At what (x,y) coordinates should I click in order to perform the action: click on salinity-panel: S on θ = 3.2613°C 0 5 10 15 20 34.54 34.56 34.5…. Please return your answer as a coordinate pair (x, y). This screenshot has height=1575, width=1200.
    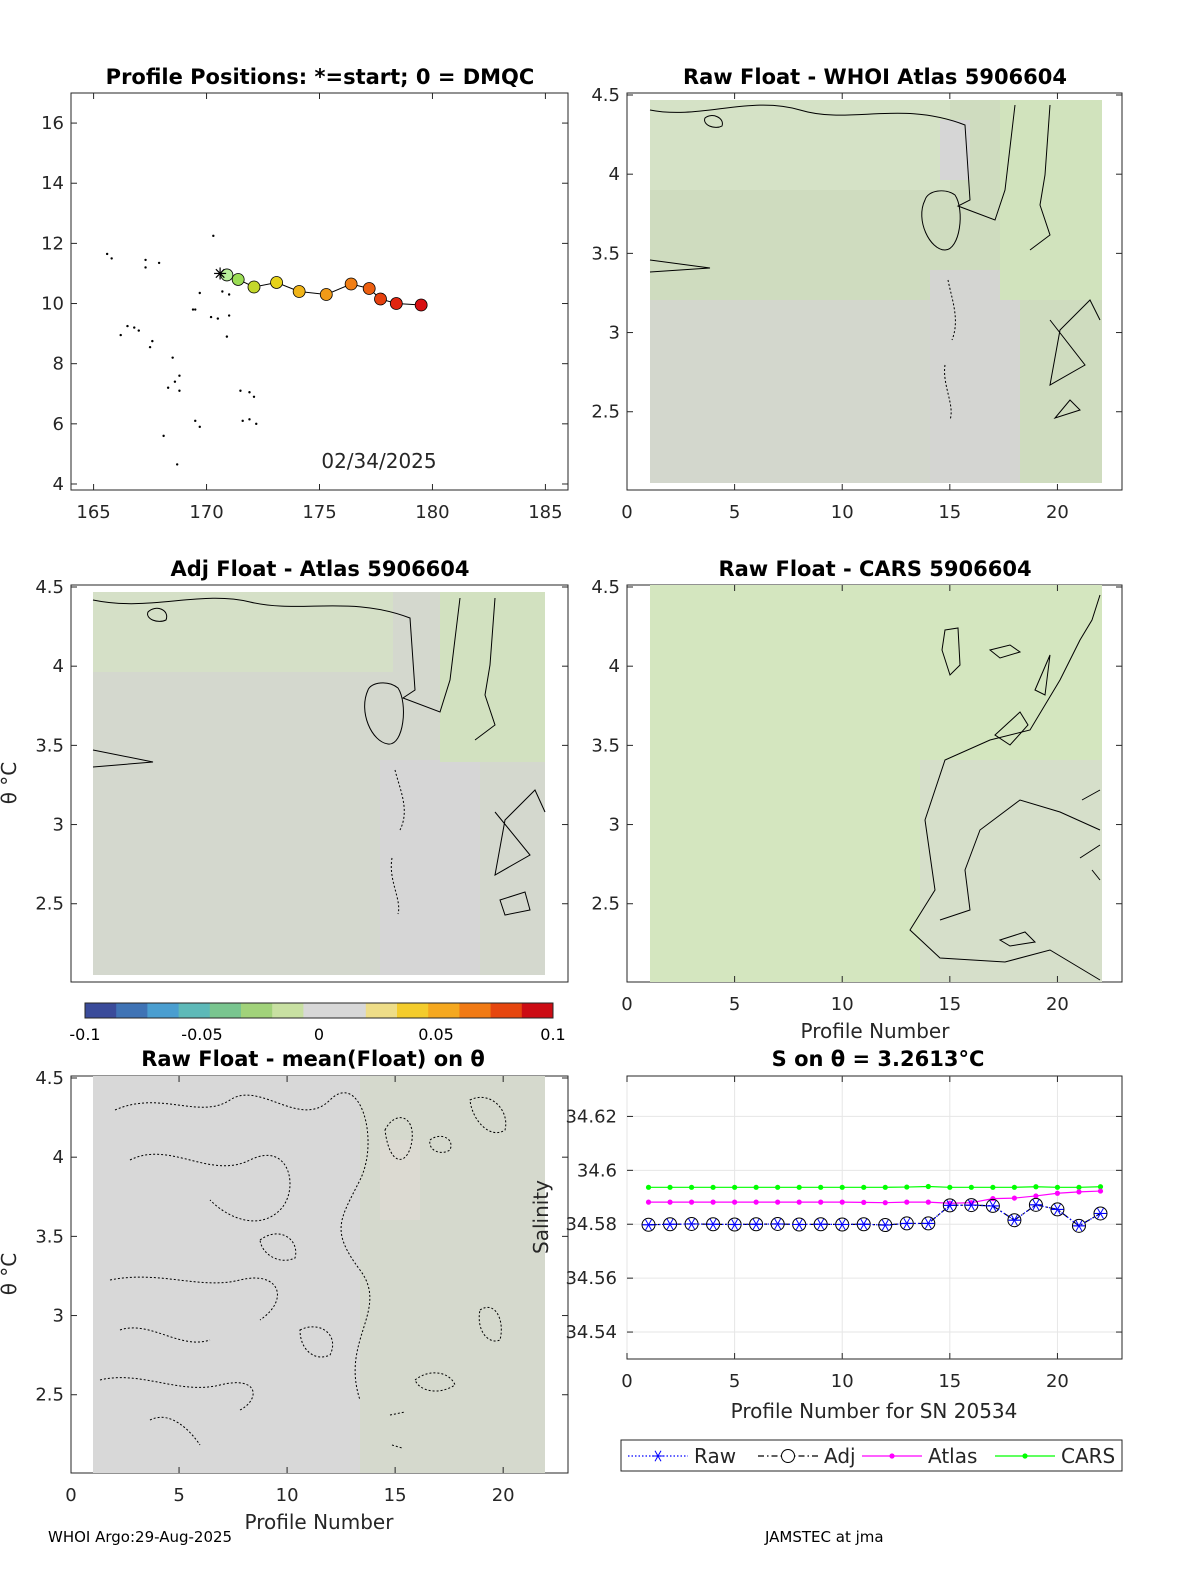
    Looking at the image, I should click on (826, 1259).